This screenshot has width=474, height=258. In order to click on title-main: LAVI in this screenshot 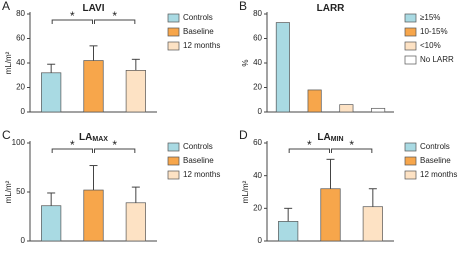, I will do `click(93, 8)`.